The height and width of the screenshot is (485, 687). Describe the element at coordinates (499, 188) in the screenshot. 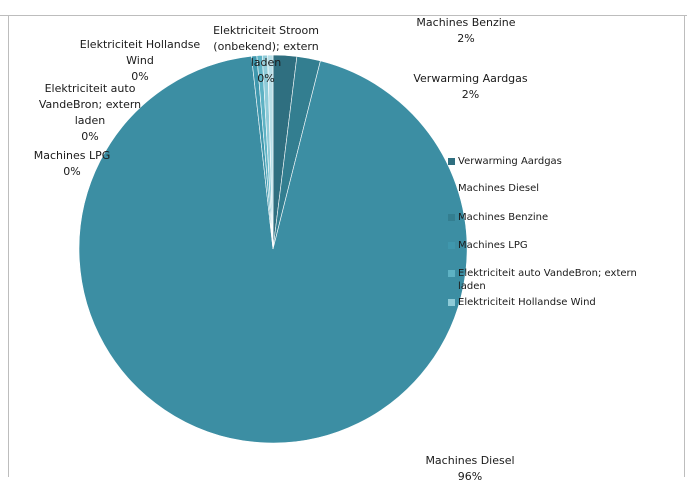

I see `legend-label: Machines Diesel` at that location.